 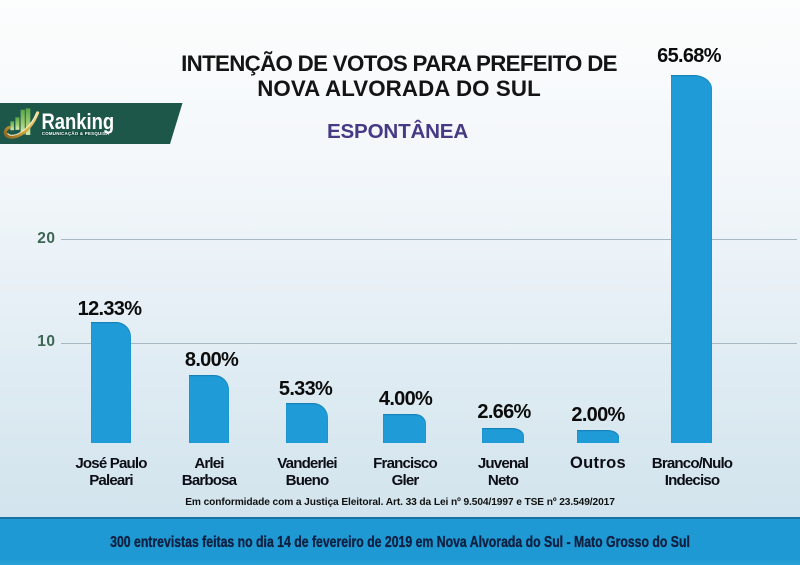 What do you see at coordinates (76, 133) in the screenshot?
I see `svg-text: COMUNICAÇÃO & PESQUISA` at bounding box center [76, 133].